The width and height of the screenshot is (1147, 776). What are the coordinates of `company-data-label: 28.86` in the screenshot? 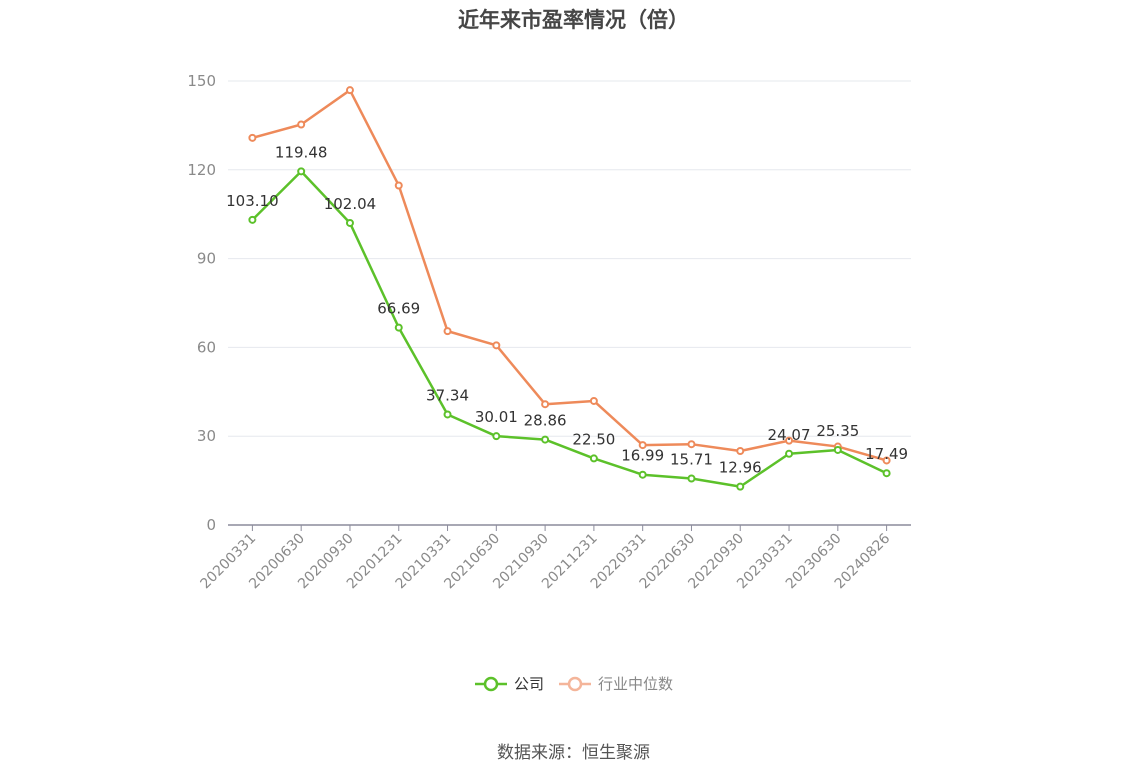 It's located at (545, 421).